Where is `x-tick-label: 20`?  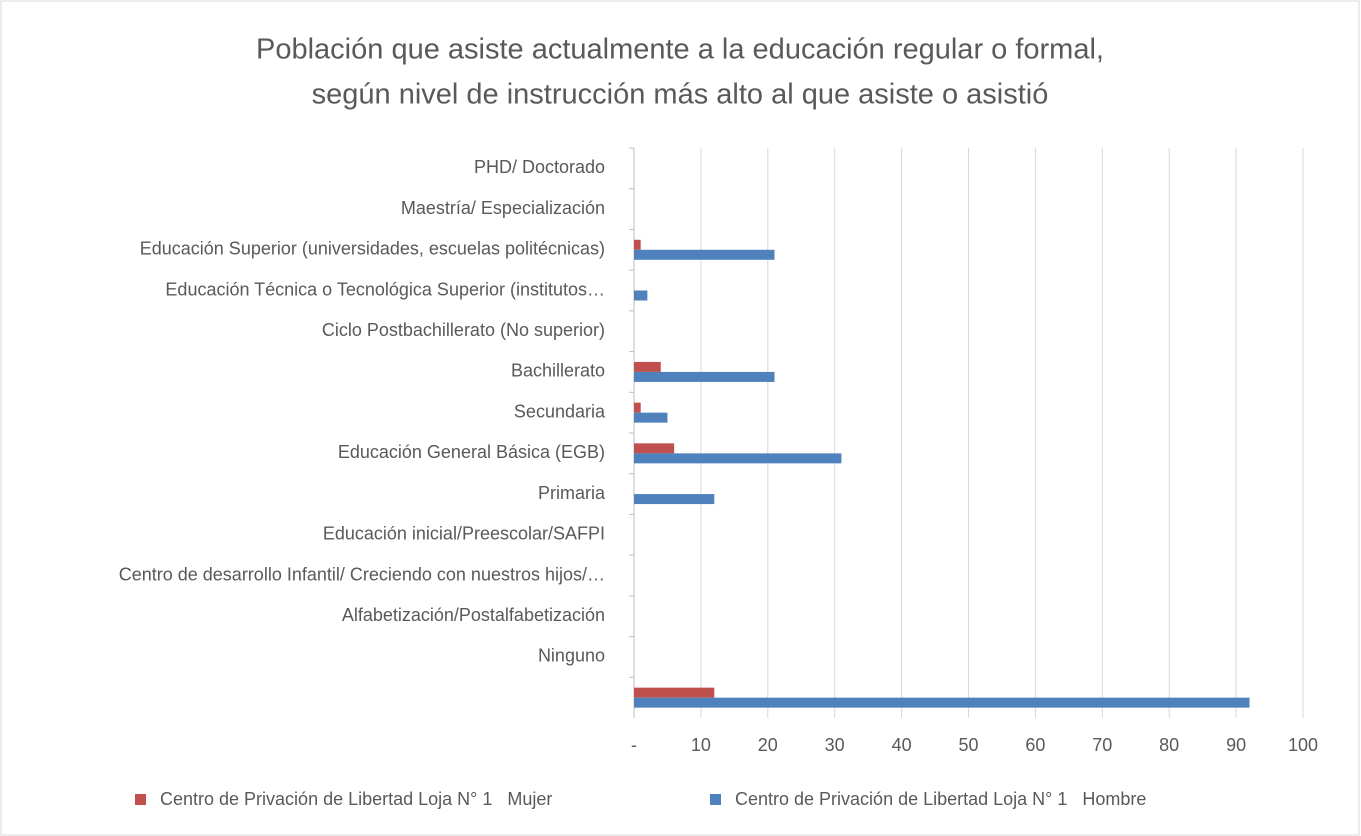 x-tick-label: 20 is located at coordinates (768, 745).